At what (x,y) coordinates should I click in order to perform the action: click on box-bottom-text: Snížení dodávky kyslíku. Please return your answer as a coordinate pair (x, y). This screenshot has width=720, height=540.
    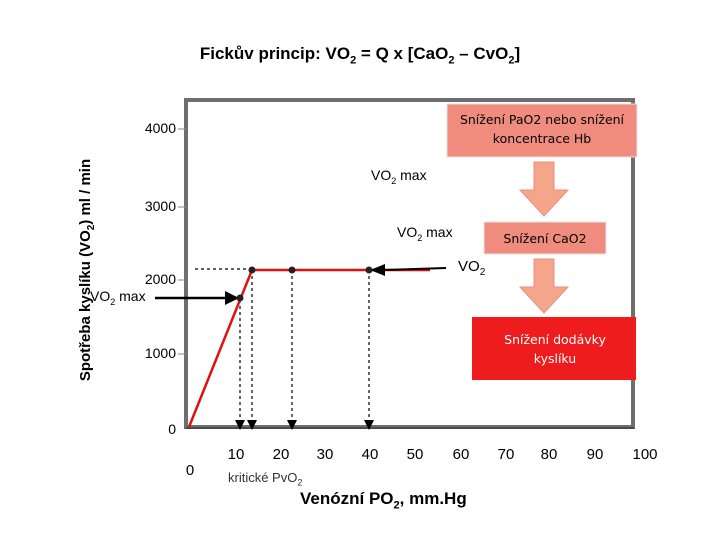
    Looking at the image, I should click on (555, 349).